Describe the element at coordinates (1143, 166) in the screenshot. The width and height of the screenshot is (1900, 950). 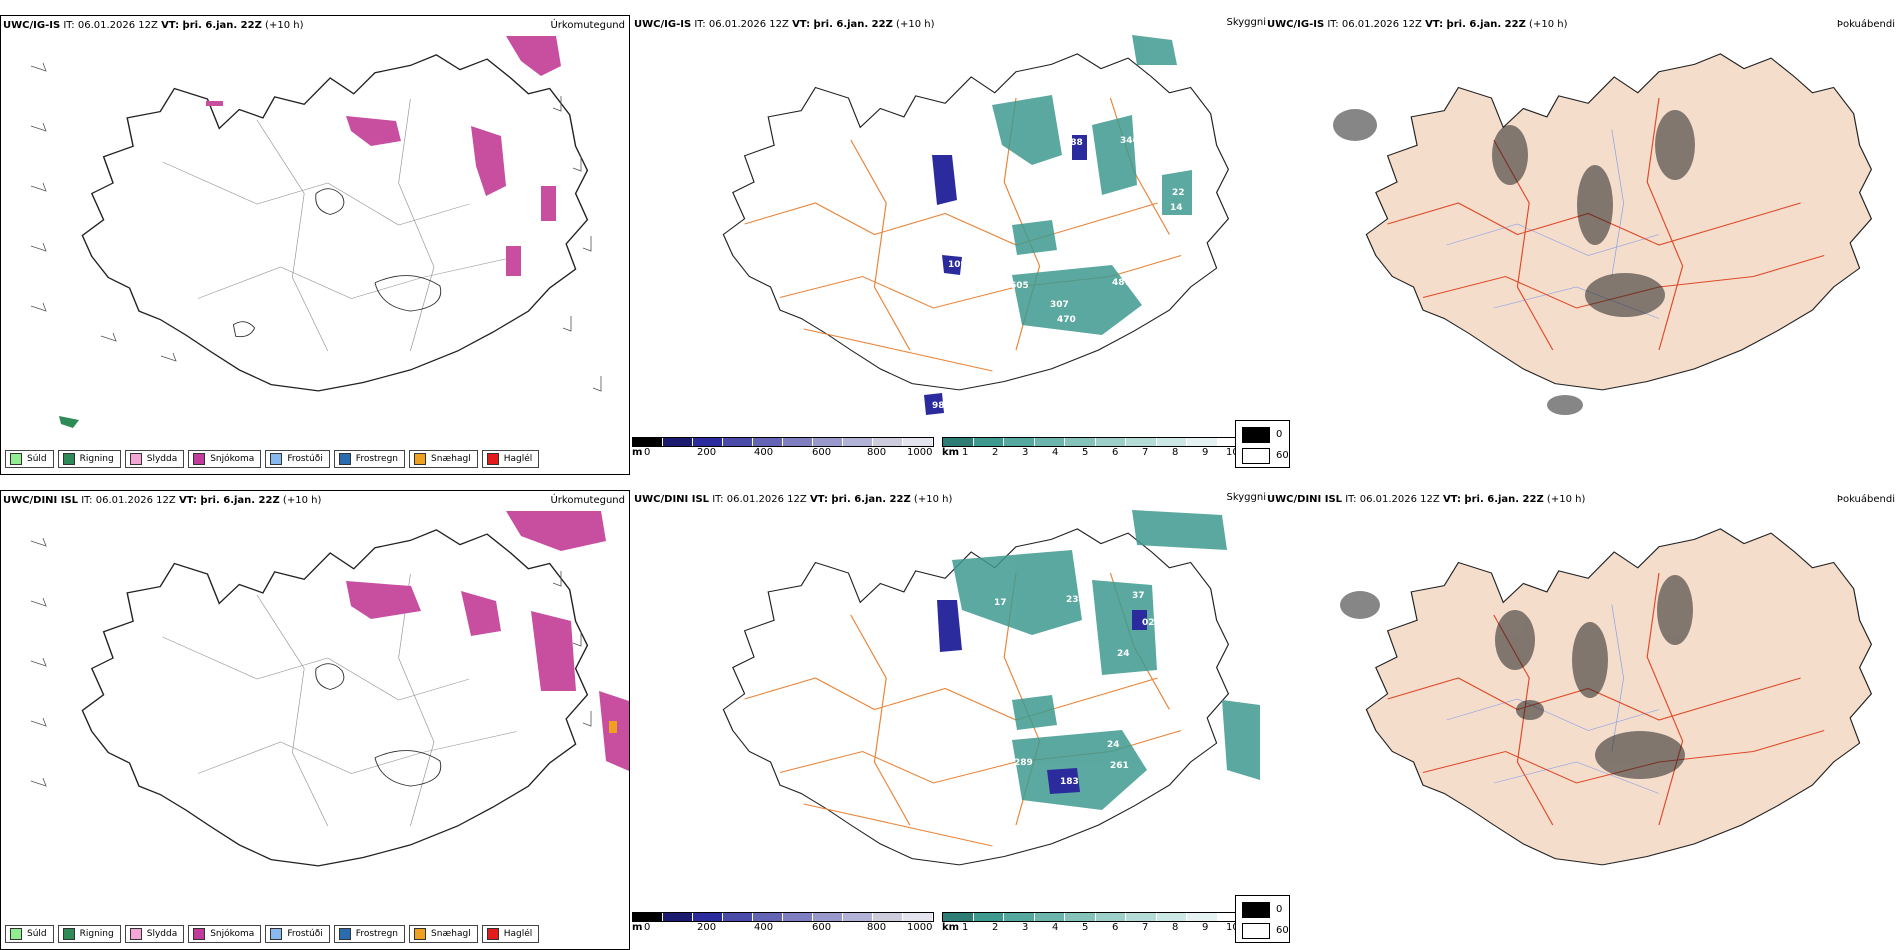
I see `svg-text: 38` at that location.